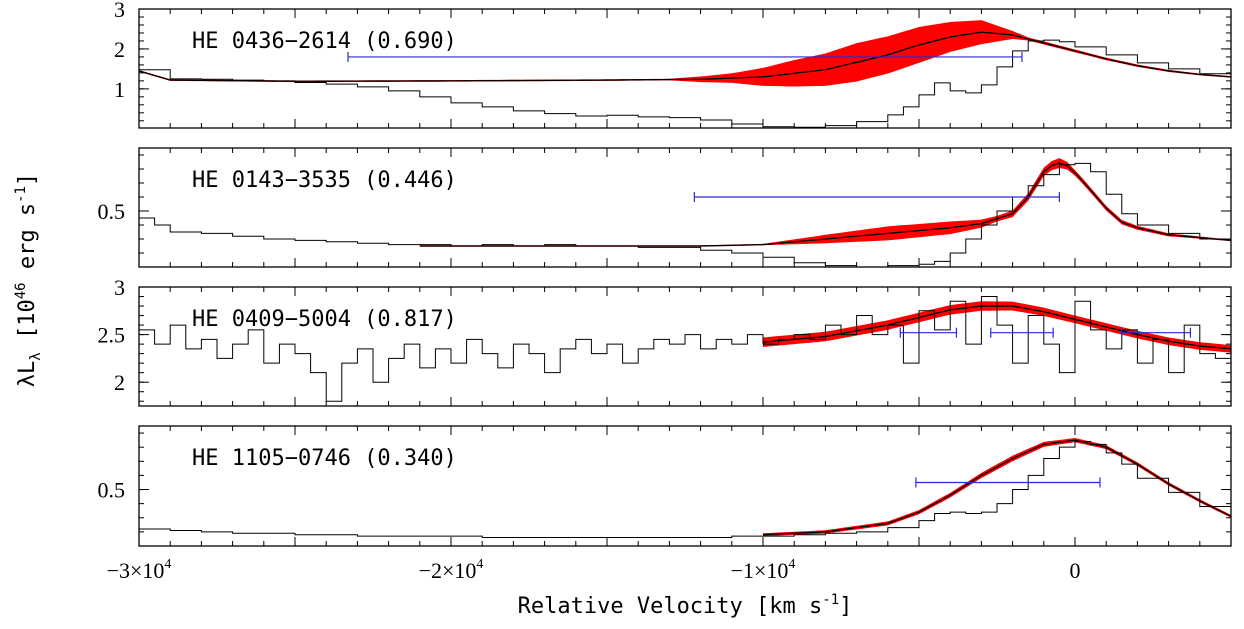 This screenshot has height=629, width=1244. Describe the element at coordinates (685, 605) in the screenshot. I see `x-axis-label: Relative Velocity [km s-1]` at that location.